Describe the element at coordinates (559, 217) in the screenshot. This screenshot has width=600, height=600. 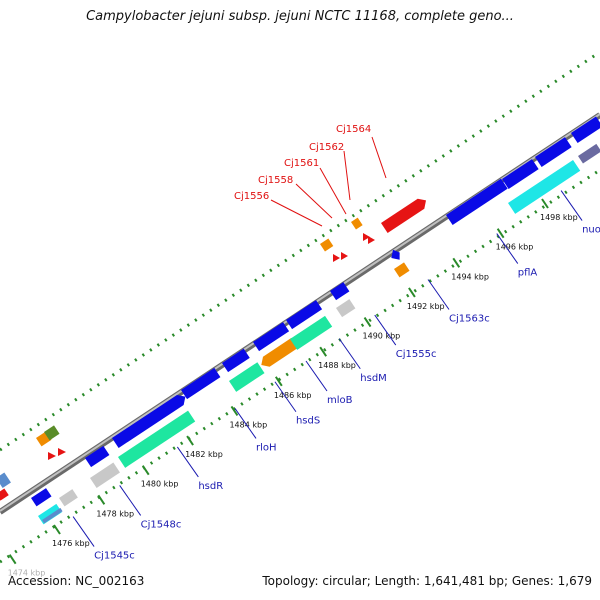
I see `tick-label: 1498 kbp` at that location.